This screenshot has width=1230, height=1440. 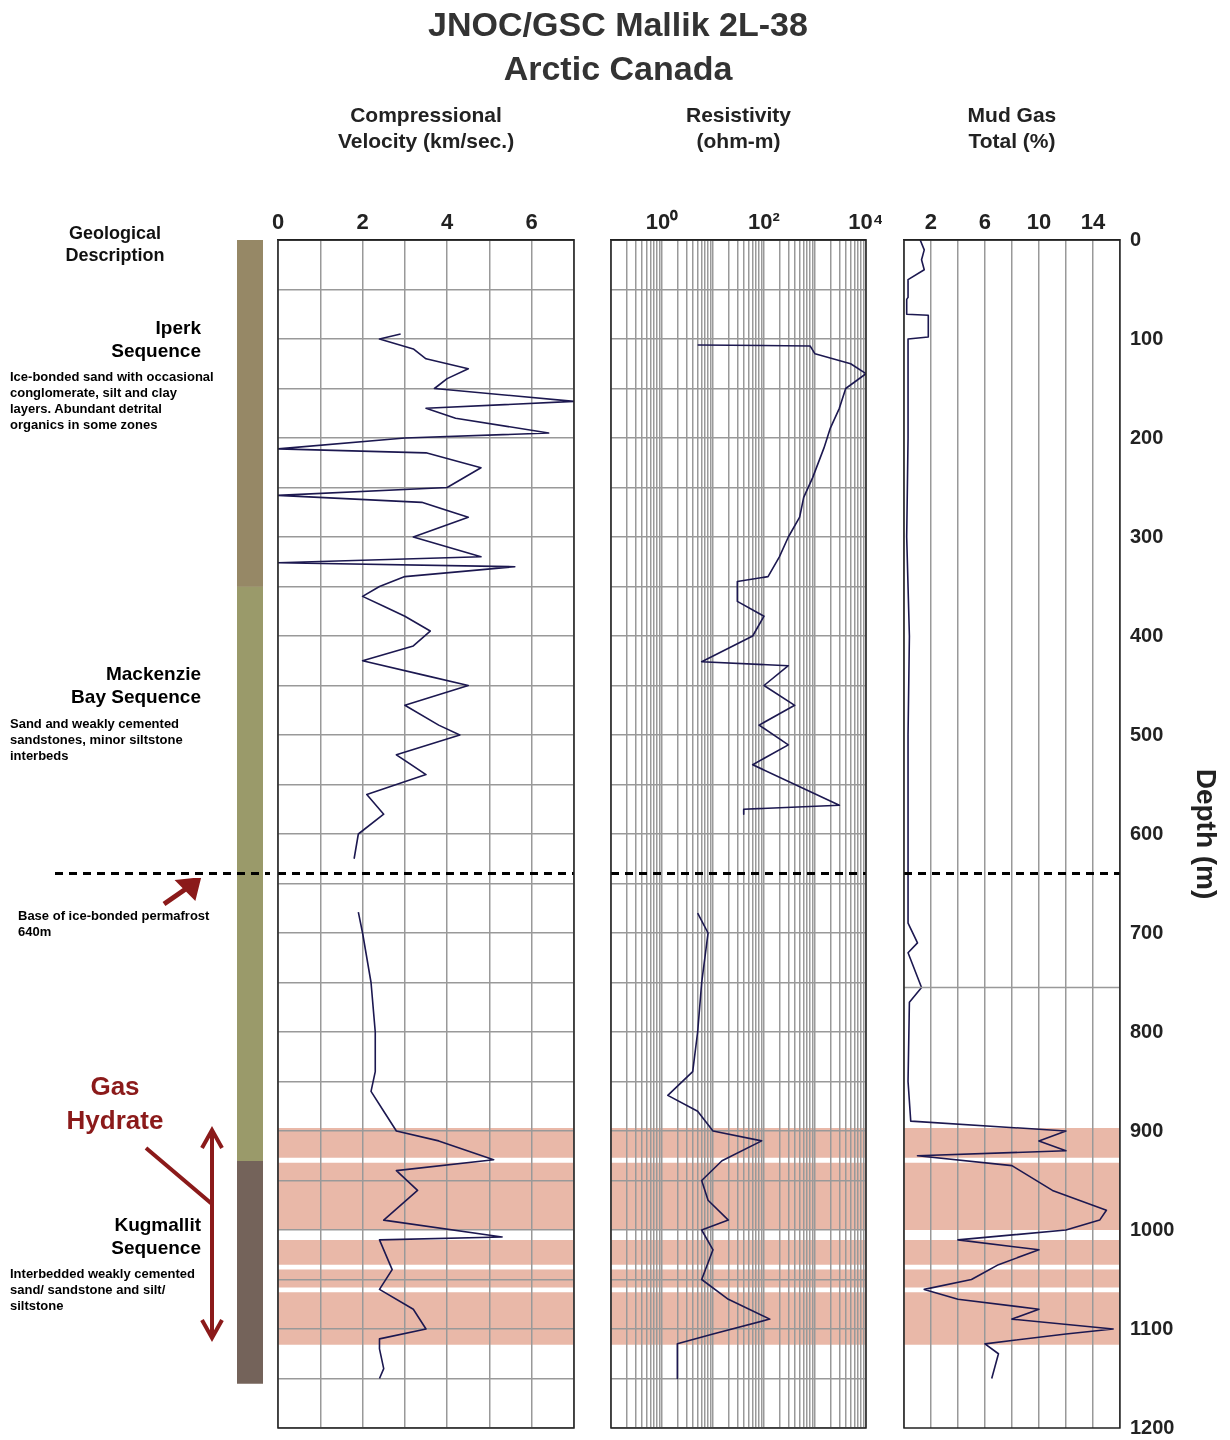 What do you see at coordinates (115, 244) in the screenshot?
I see `x-axis-title: Geological Description` at bounding box center [115, 244].